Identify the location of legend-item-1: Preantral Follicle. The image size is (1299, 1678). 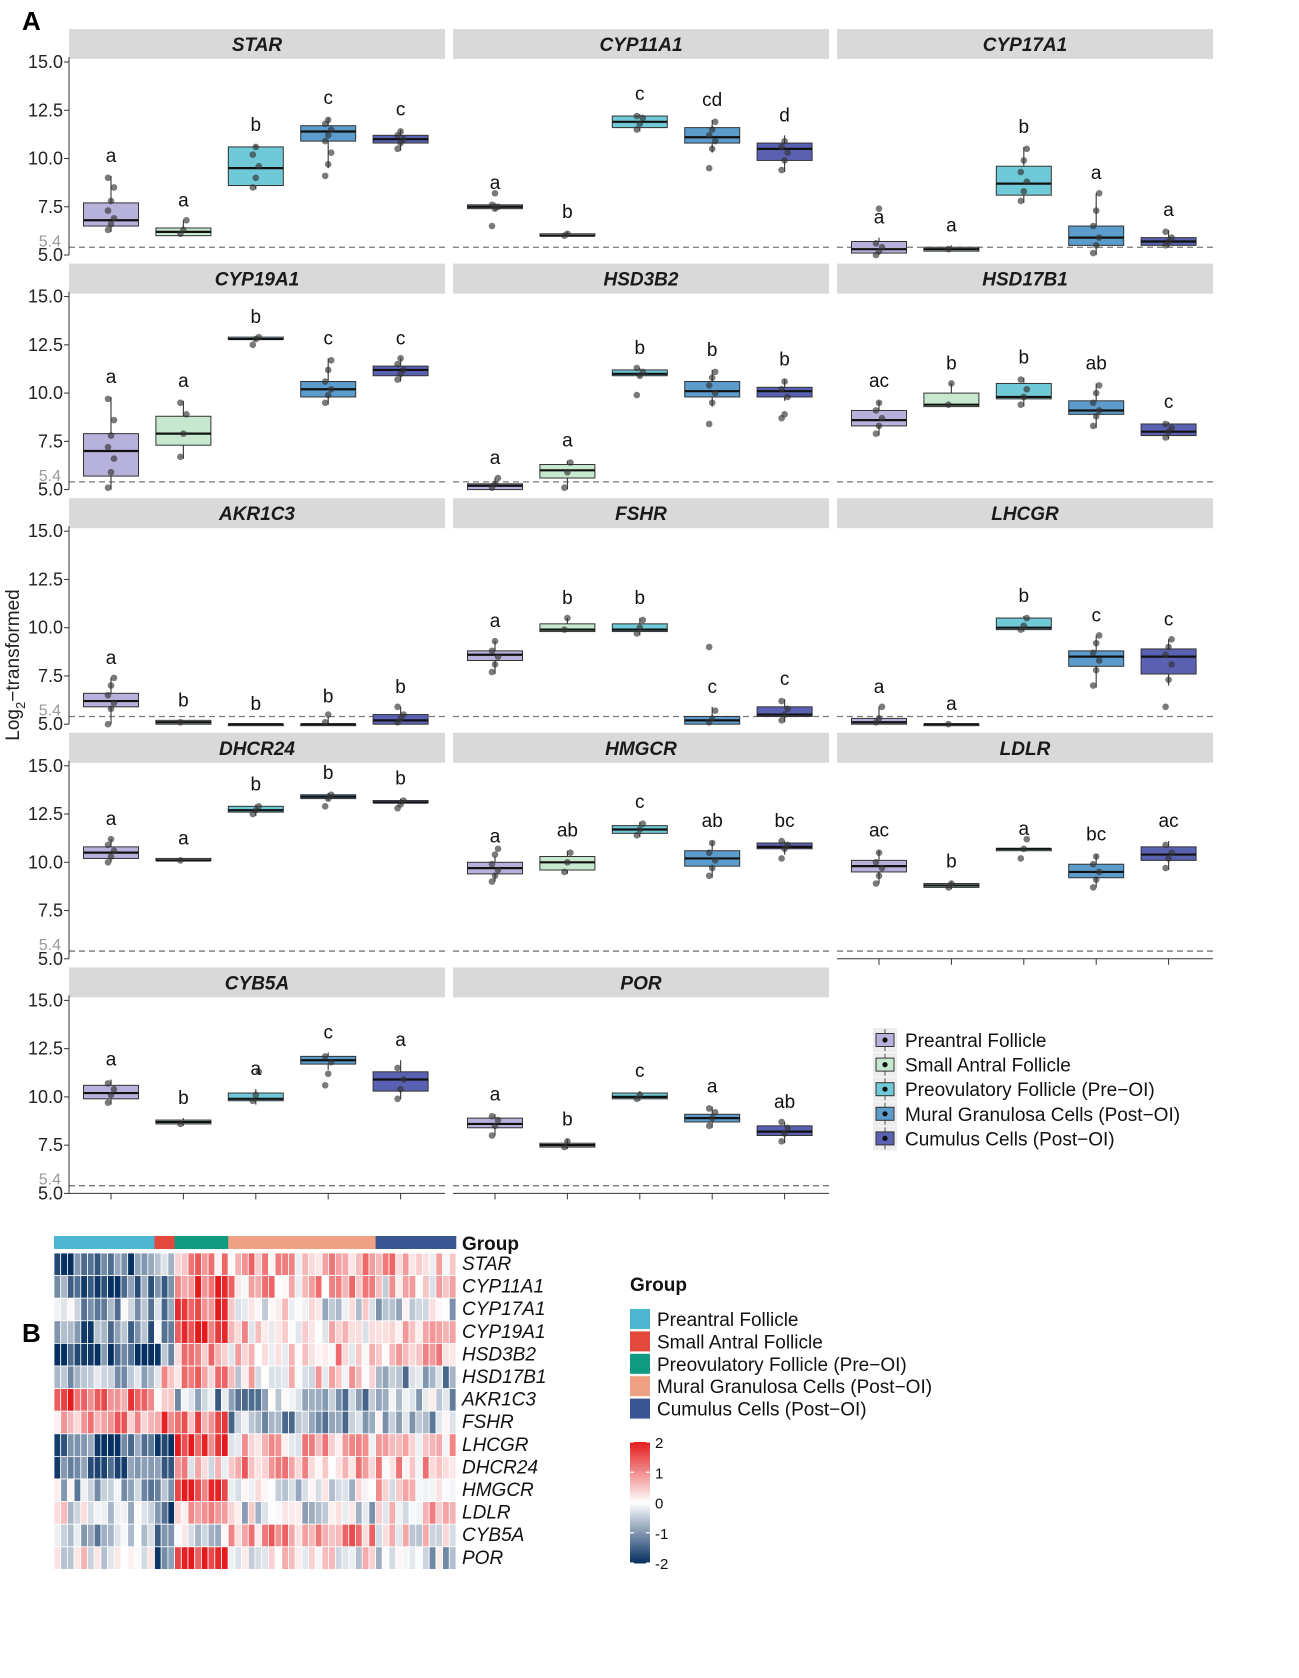
(960, 1040).